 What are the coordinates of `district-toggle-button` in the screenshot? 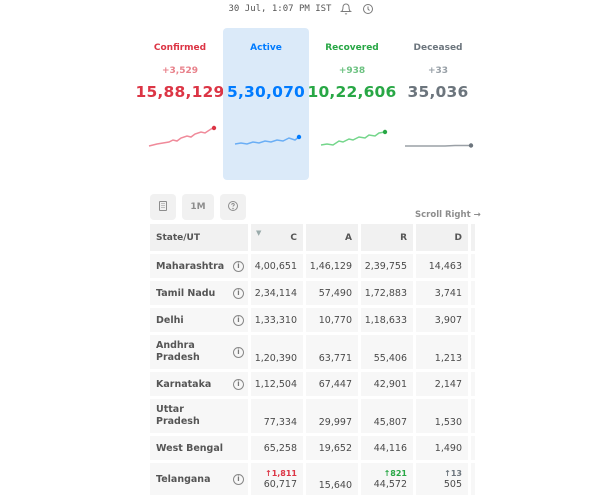 It's located at (163, 207).